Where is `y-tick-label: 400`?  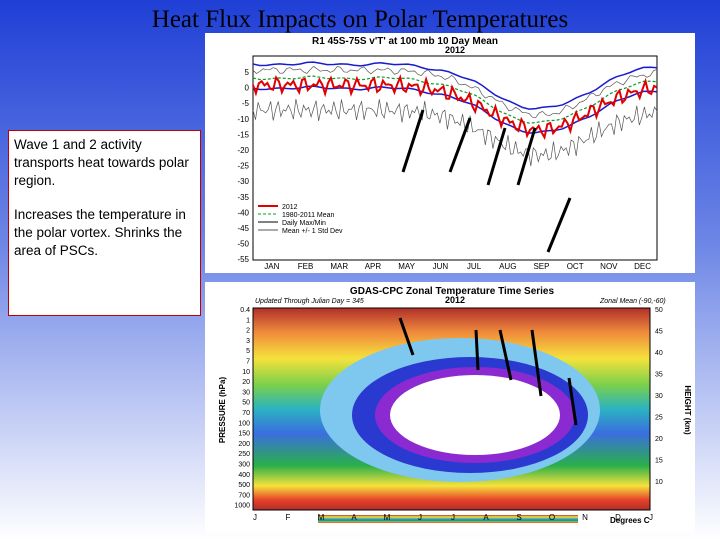
y-tick-label: 400 is located at coordinates (244, 475).